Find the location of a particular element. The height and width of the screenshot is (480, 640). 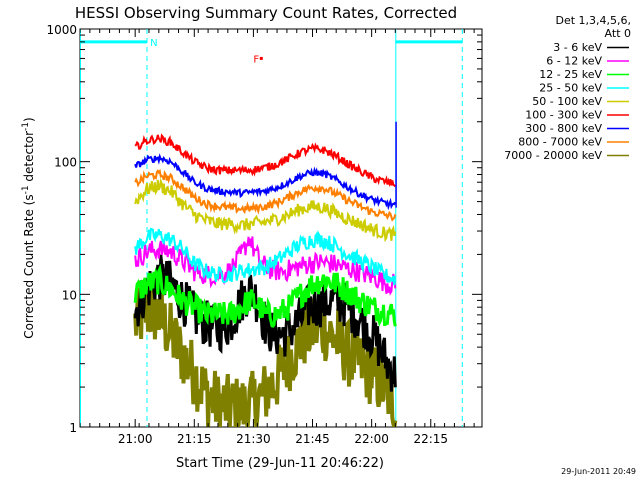

x-tick-label-3: 21:45 is located at coordinates (312, 439).